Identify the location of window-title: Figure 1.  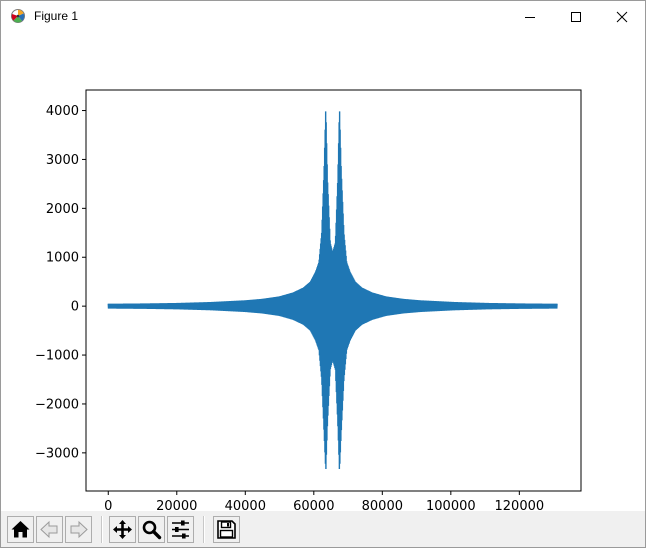
(56, 16).